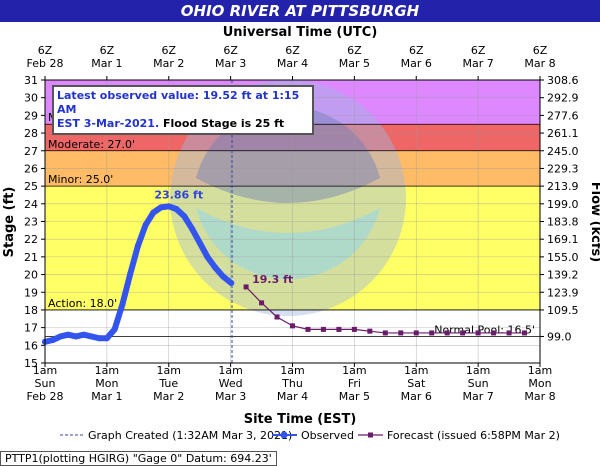 Image resolution: width=600 pixels, height=466 pixels. I want to click on legend-forecast-marker, so click(370, 435).